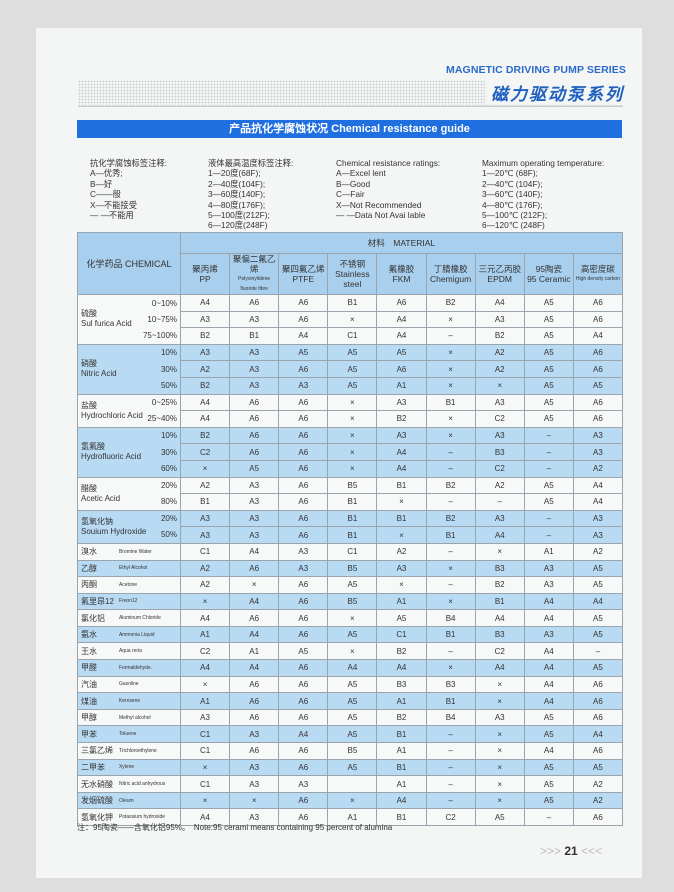  What do you see at coordinates (129, 452) in the screenshot?
I see `chemical-name-cell: 氢氟酸 Hydrofluoric Acid 10% 30% 60%` at bounding box center [129, 452].